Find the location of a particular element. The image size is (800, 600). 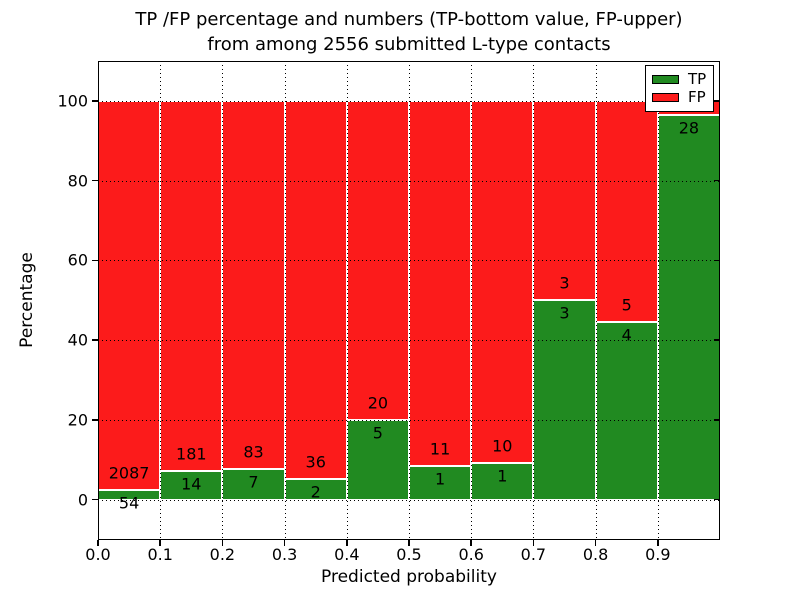

fp-count-label: 83 is located at coordinates (253, 452).